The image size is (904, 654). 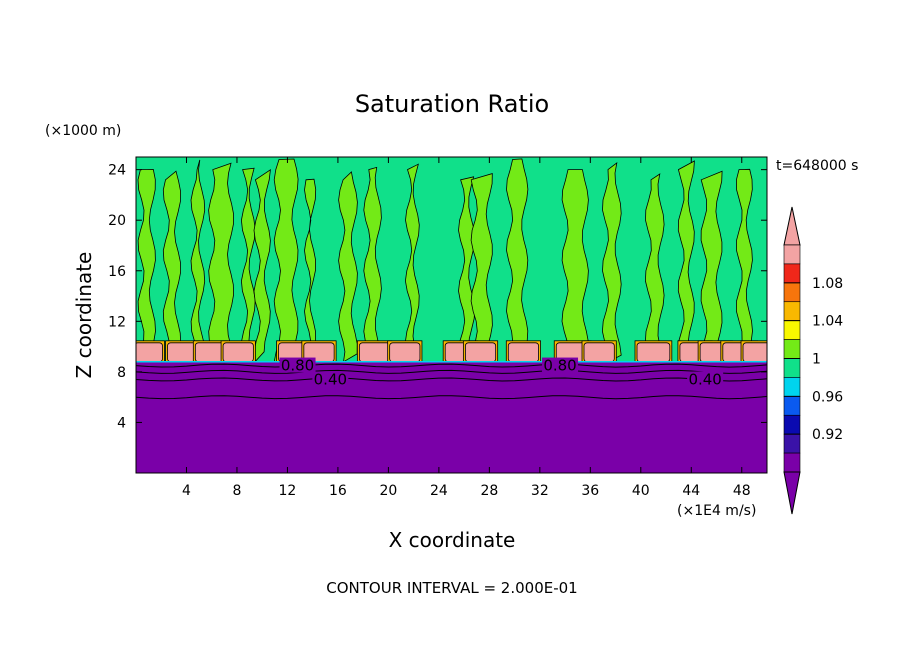 What do you see at coordinates (827, 322) in the screenshot?
I see `colorbar-label: 1.04` at bounding box center [827, 322].